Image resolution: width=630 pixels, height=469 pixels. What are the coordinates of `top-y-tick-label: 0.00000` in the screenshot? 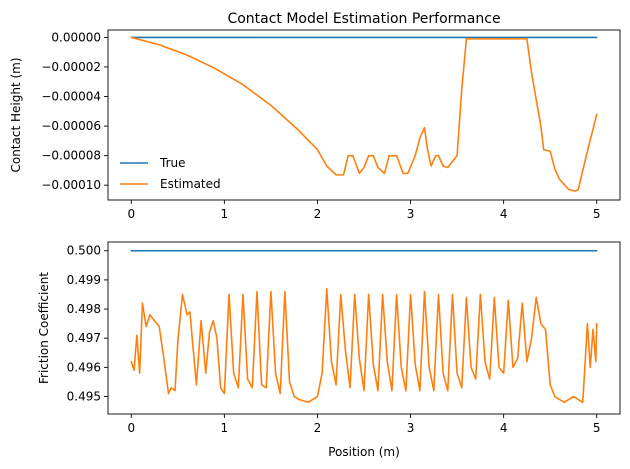 It's located at (76, 37).